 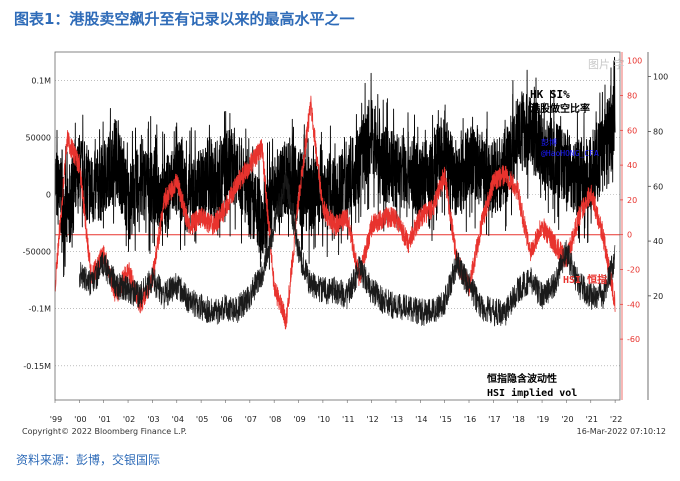 What do you see at coordinates (532, 393) in the screenshot?
I see `label-implied-vol: HSI implied vol` at bounding box center [532, 393].